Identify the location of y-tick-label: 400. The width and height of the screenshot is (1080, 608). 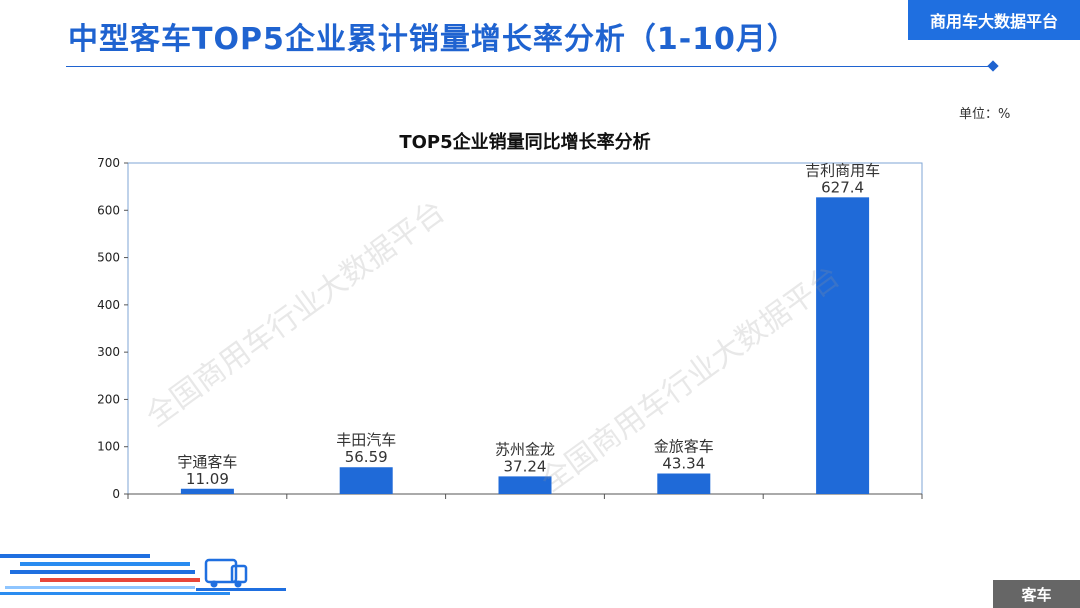
(108, 305).